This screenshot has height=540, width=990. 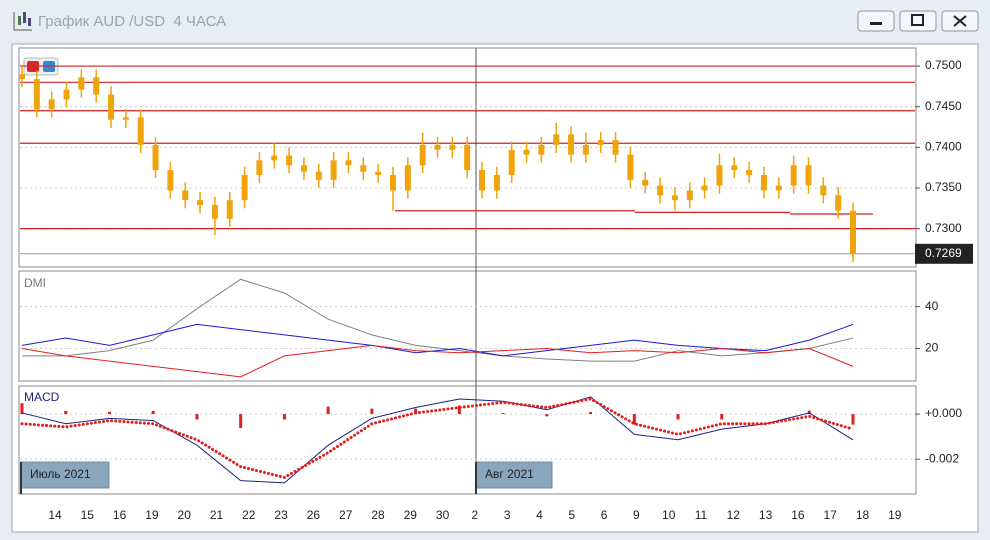 What do you see at coordinates (863, 515) in the screenshot?
I see `x-tick-label: 18` at bounding box center [863, 515].